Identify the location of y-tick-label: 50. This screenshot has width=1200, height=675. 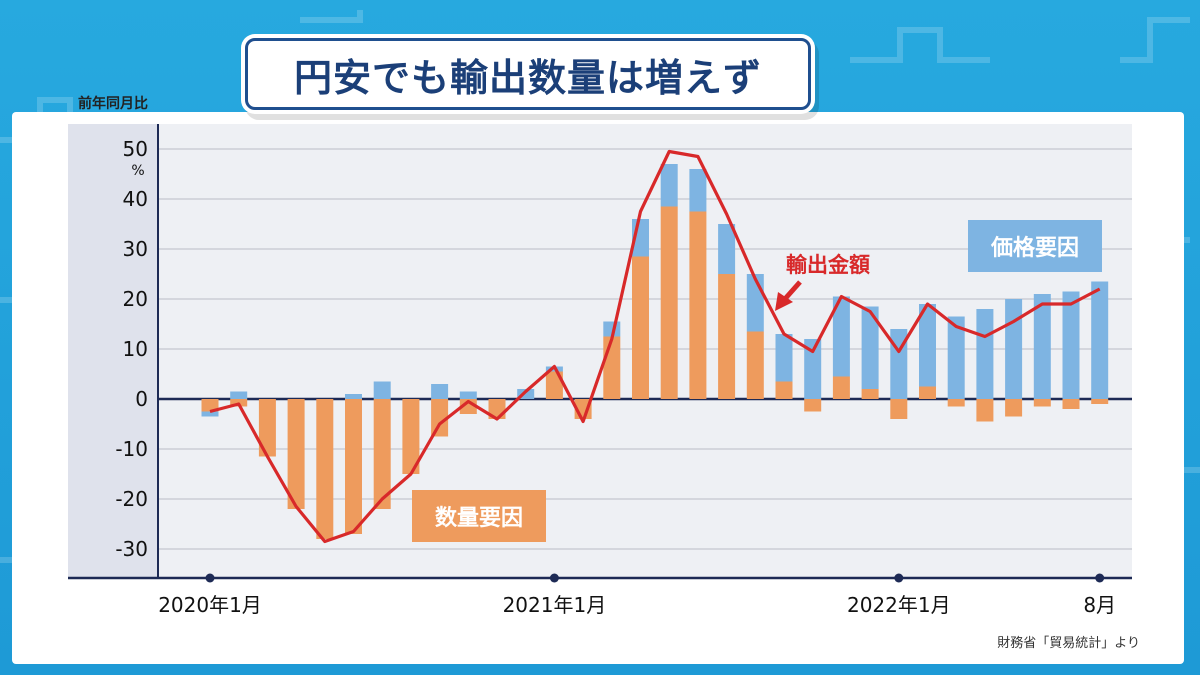
(135, 149).